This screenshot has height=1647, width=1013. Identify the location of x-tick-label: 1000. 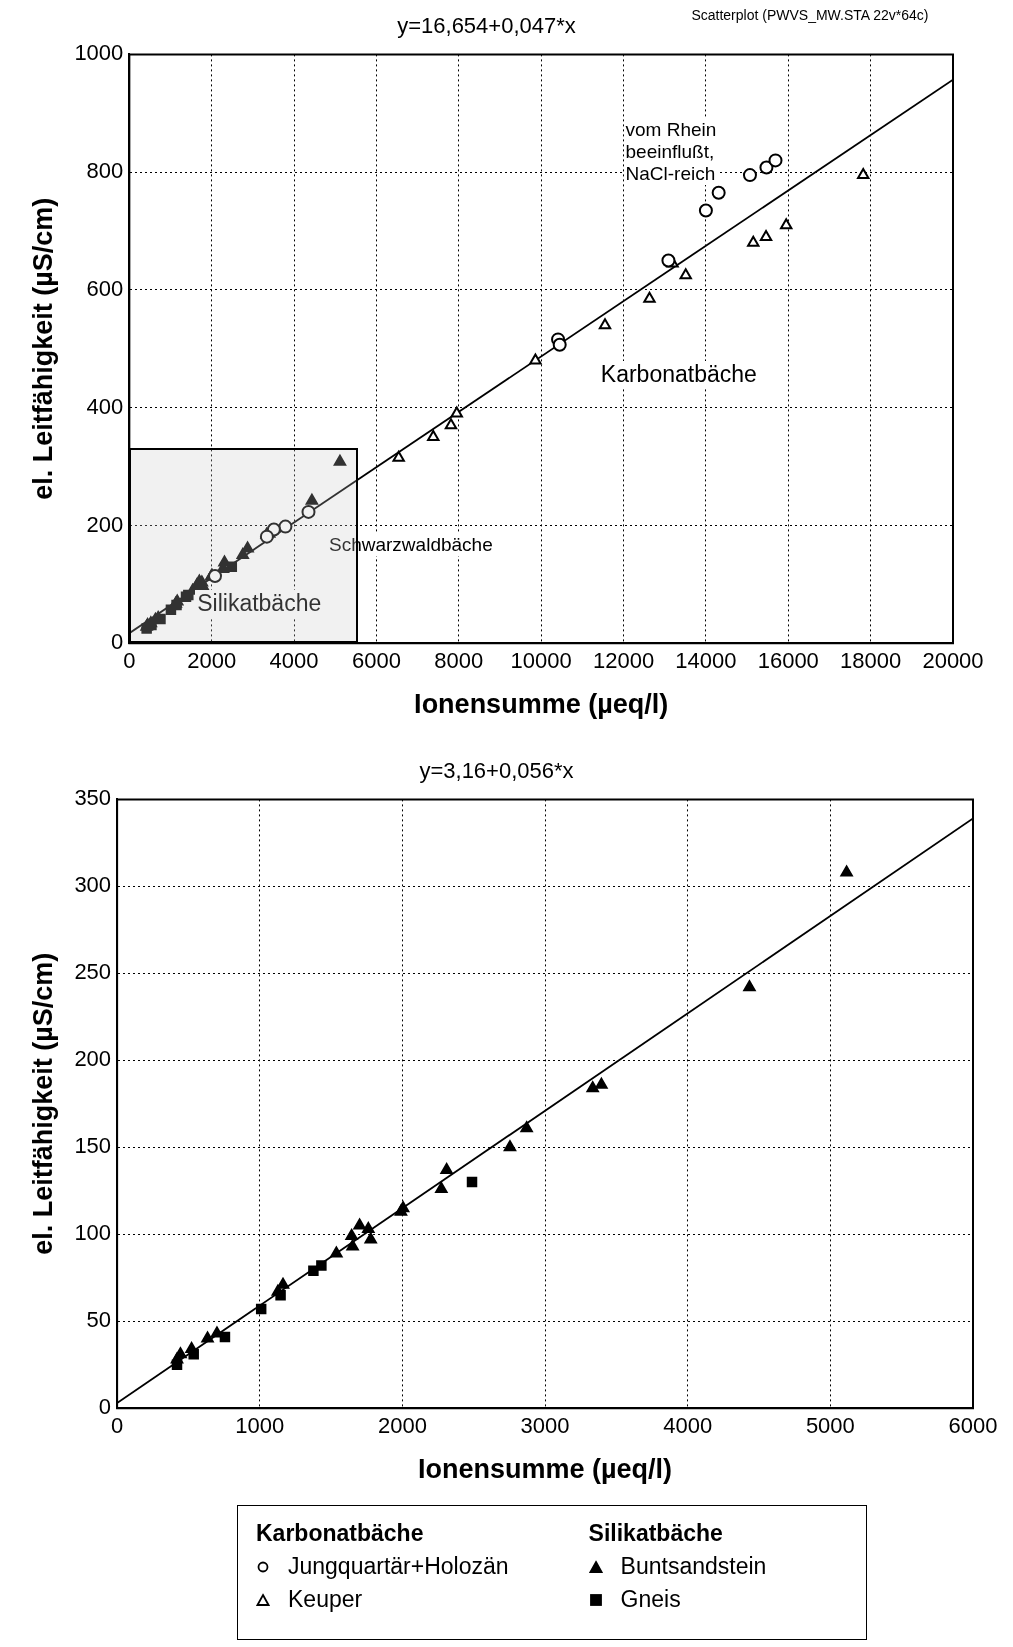
(260, 1426).